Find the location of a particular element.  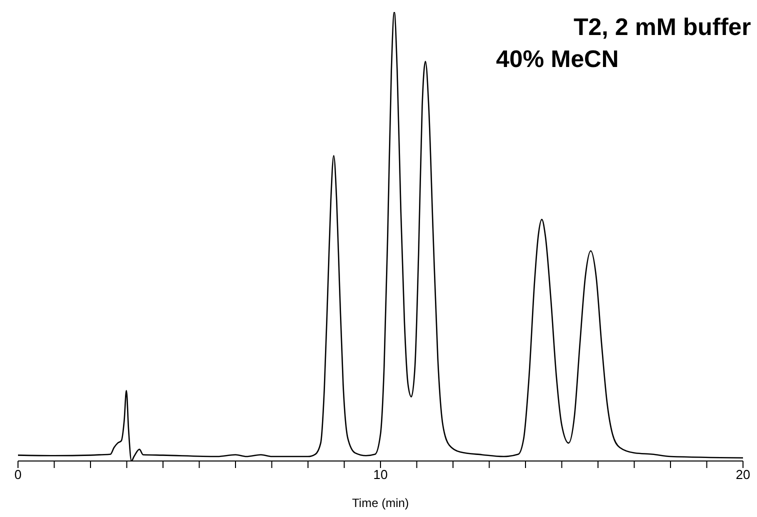

text: 40% MeCN is located at coordinates (557, 60).